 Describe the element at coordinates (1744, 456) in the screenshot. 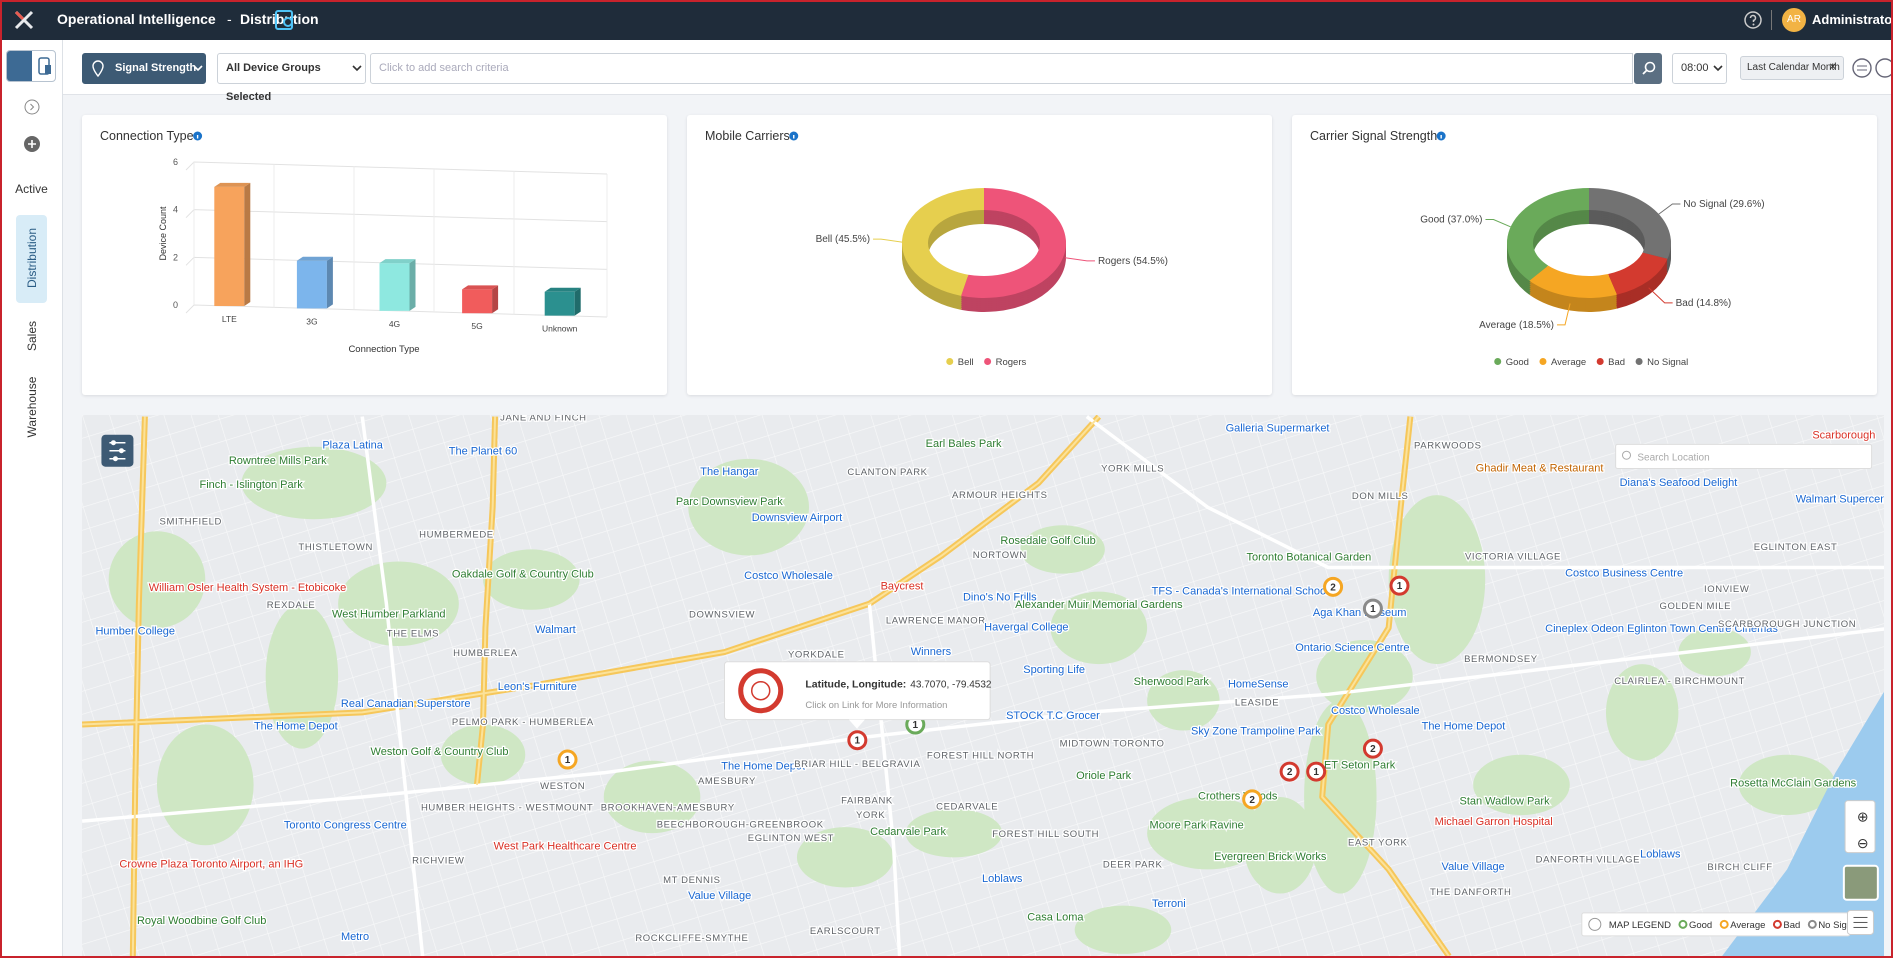

I see `map-search` at that location.